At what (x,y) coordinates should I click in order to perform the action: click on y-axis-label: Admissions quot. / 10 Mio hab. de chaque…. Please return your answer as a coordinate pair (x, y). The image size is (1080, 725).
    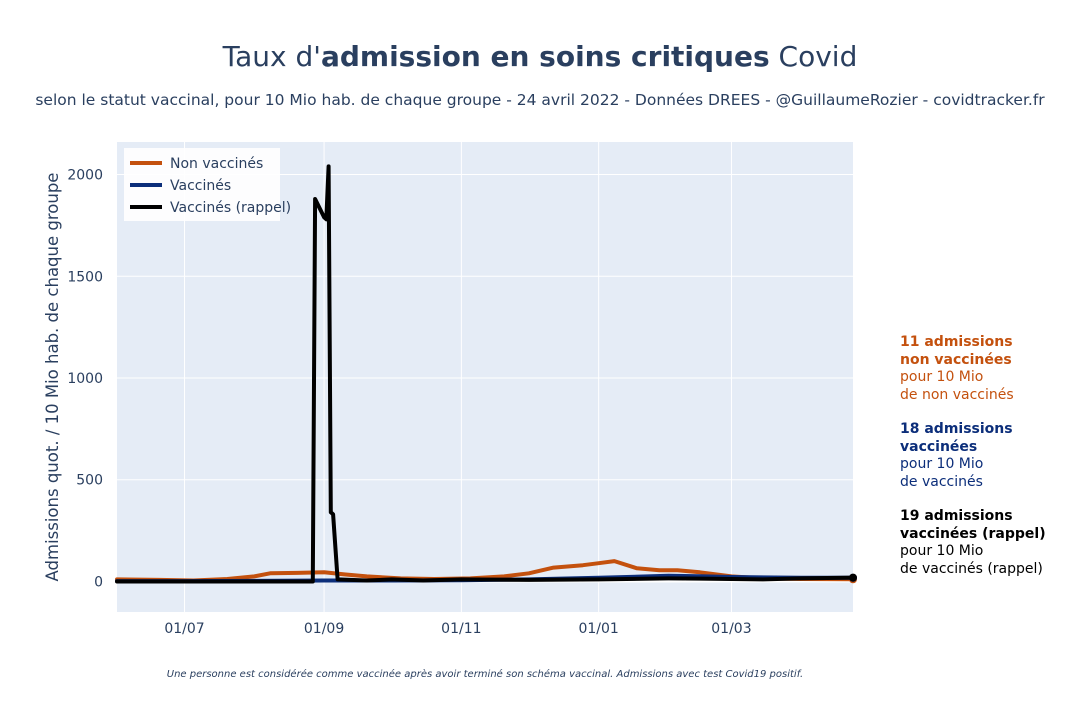
    Looking at the image, I should click on (52, 377).